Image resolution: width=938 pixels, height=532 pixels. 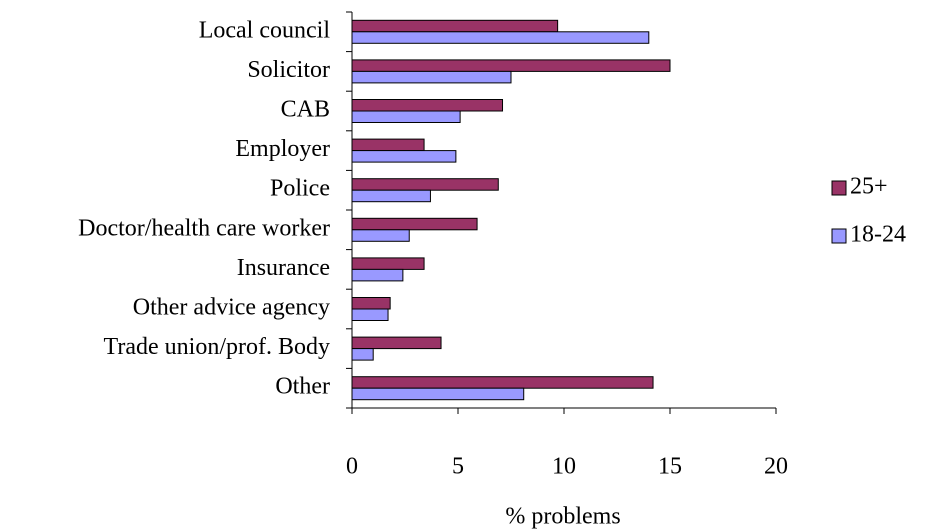 I want to click on x-tick-label: 20, so click(x=776, y=467).